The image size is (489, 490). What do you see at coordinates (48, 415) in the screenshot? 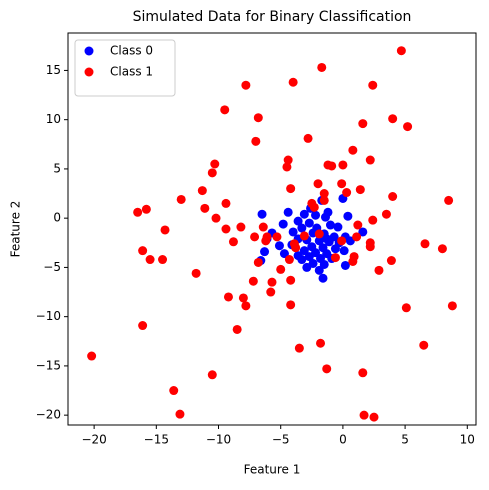
I see `y-tick-label: −20` at bounding box center [48, 415].